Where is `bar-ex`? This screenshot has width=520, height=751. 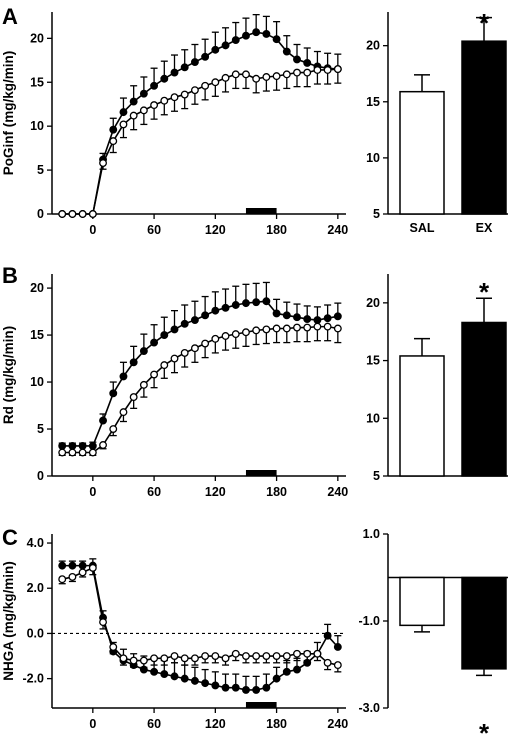
bar-ex is located at coordinates (484, 127).